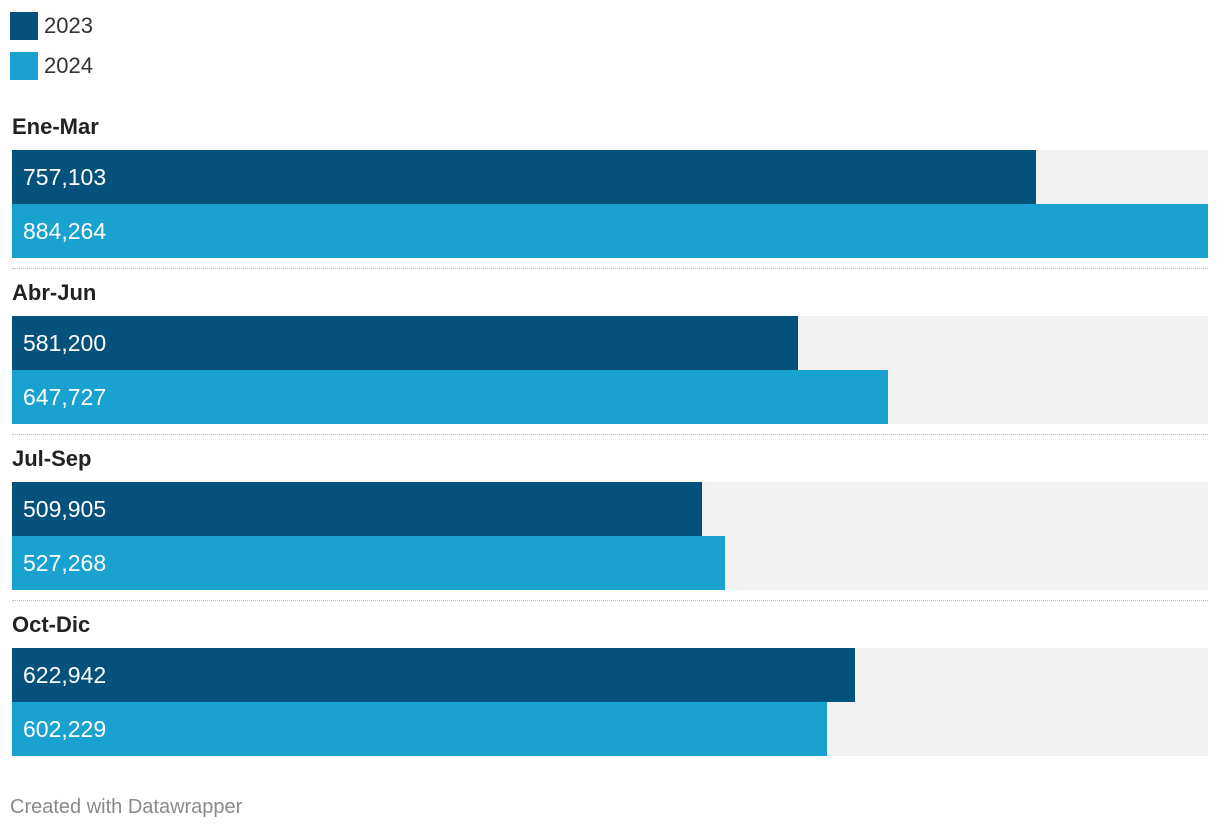 This screenshot has width=1220, height=836. What do you see at coordinates (65, 729) in the screenshot?
I see `bar-value-label: 602,229` at bounding box center [65, 729].